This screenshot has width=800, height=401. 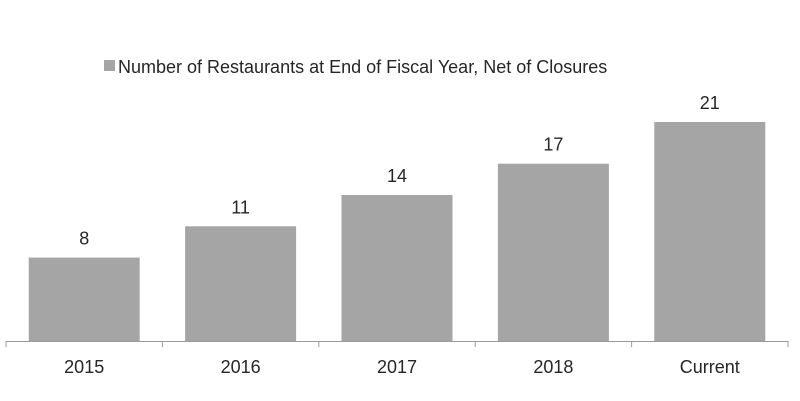 I want to click on data-label-current: 21, so click(x=710, y=103).